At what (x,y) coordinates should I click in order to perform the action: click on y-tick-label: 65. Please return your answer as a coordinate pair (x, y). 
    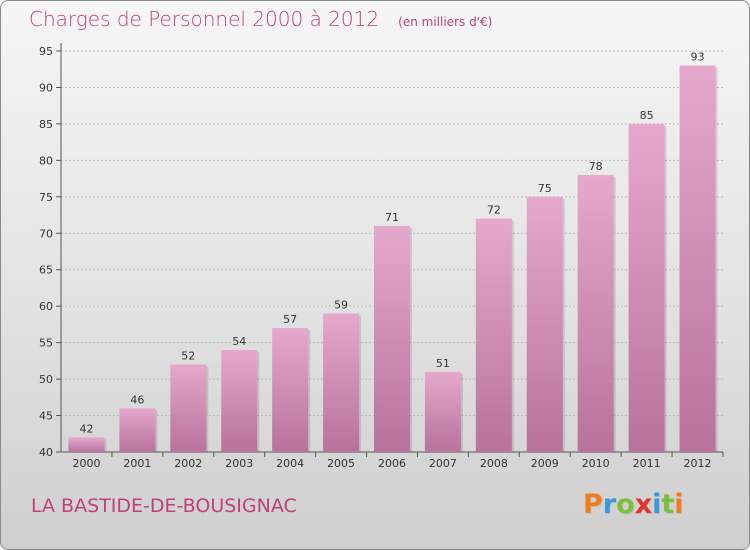
    Looking at the image, I should click on (46, 270).